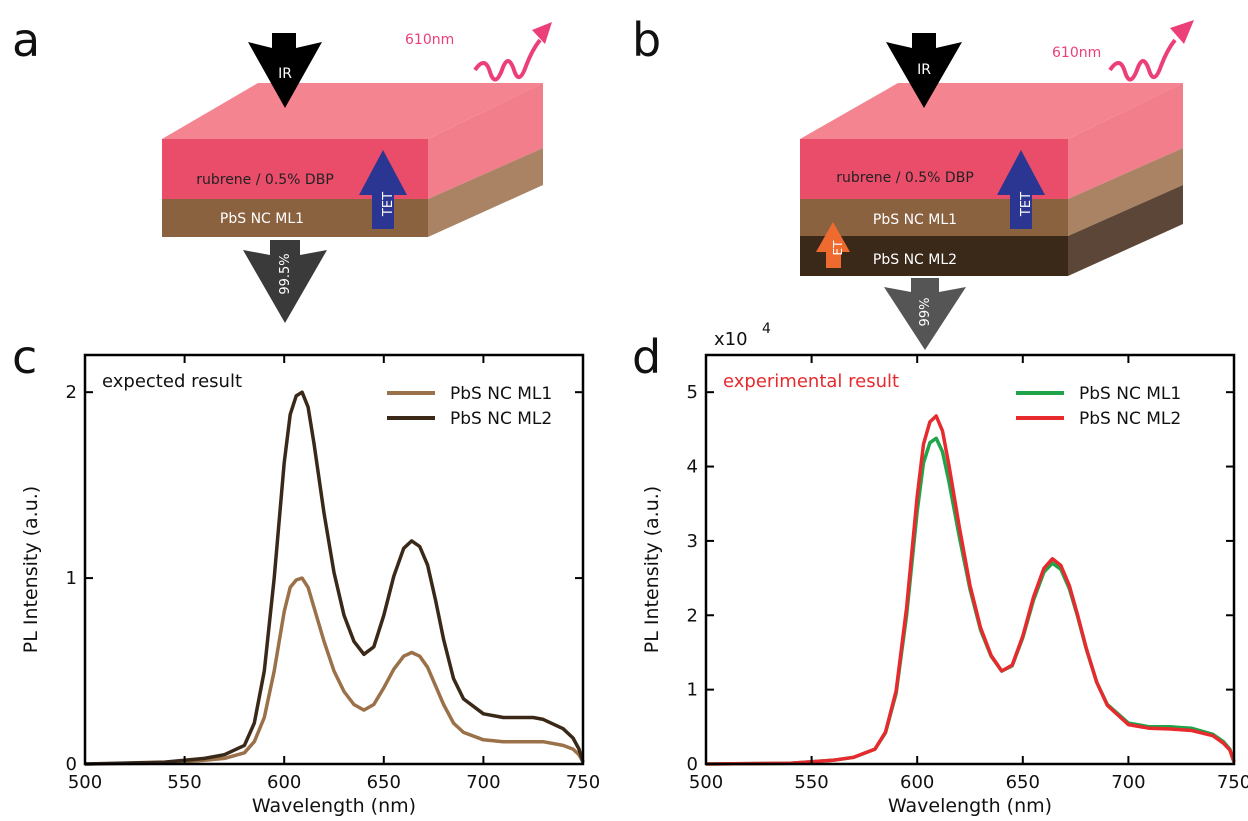 The image size is (1248, 821). What do you see at coordinates (646, 357) in the screenshot?
I see `panel-d-letter: d` at bounding box center [646, 357].